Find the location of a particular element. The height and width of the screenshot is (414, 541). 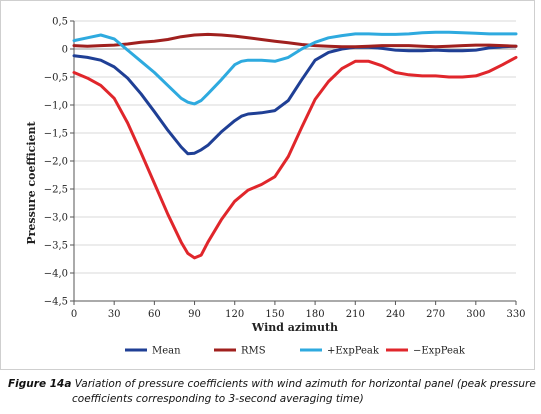

x-axis-title: Wind azimuth is located at coordinates (294, 327).